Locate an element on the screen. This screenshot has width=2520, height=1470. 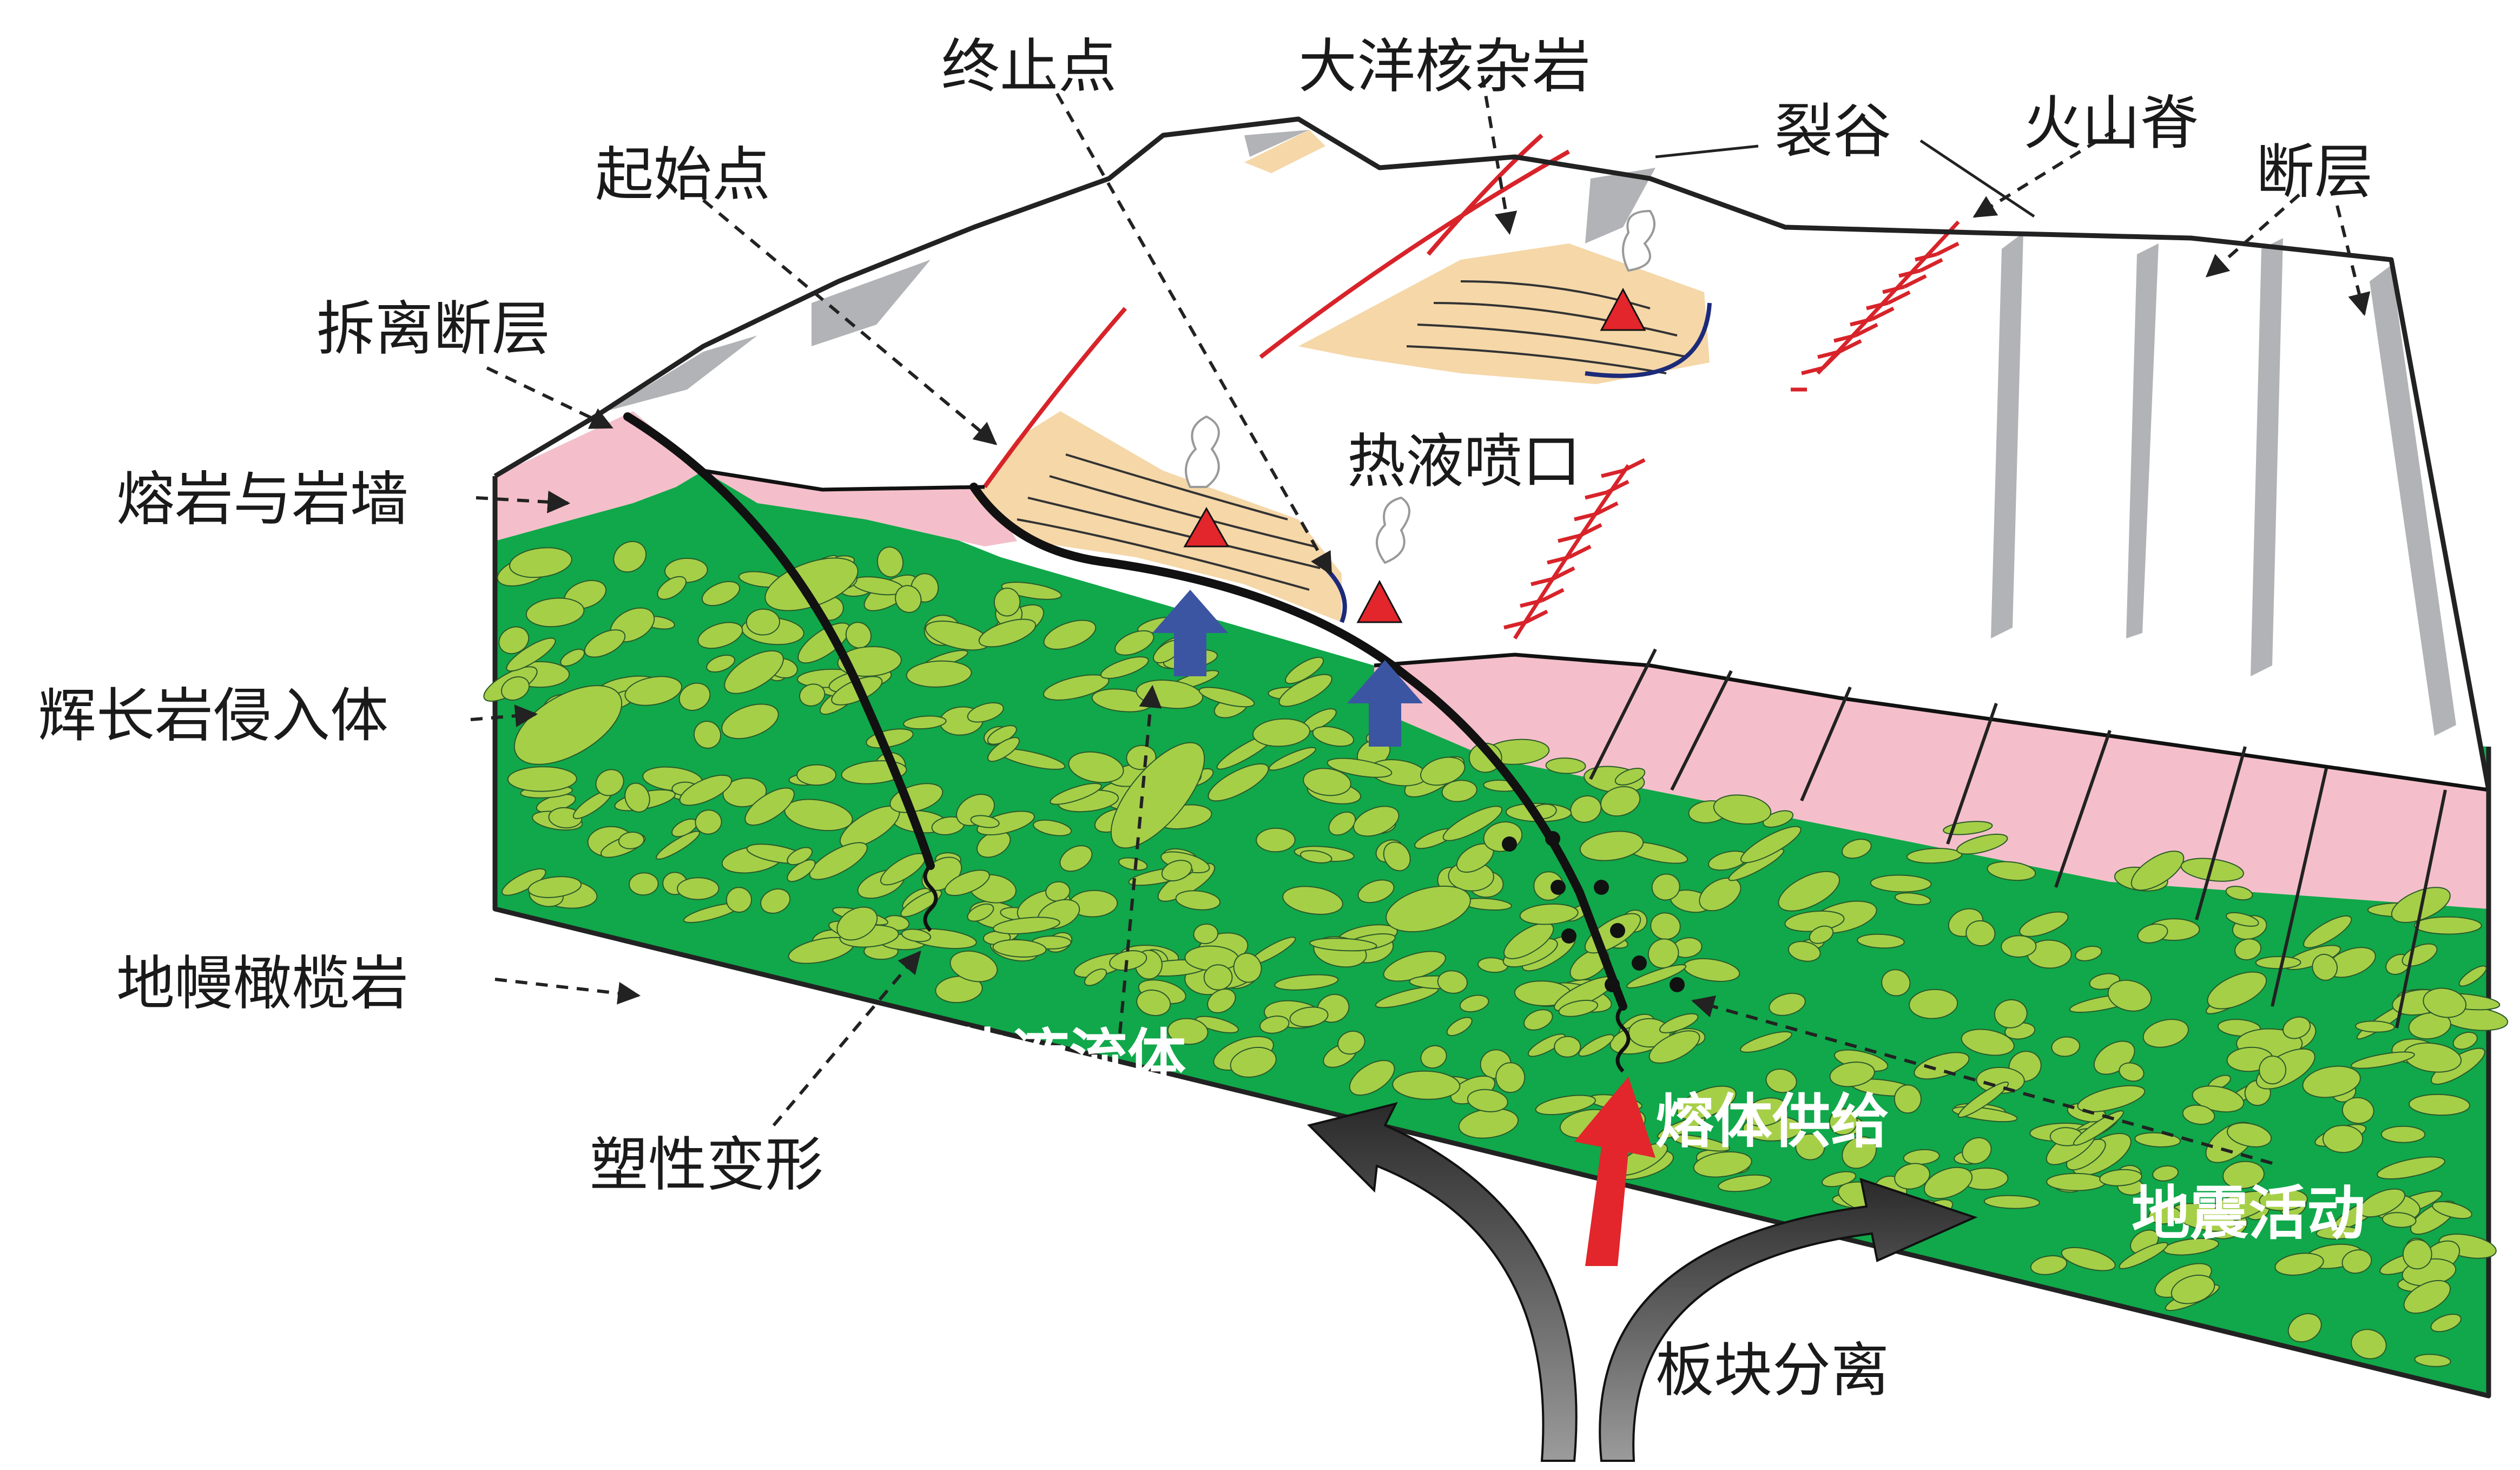
hydrothermal-fluid-arrows is located at coordinates (1287, 669).